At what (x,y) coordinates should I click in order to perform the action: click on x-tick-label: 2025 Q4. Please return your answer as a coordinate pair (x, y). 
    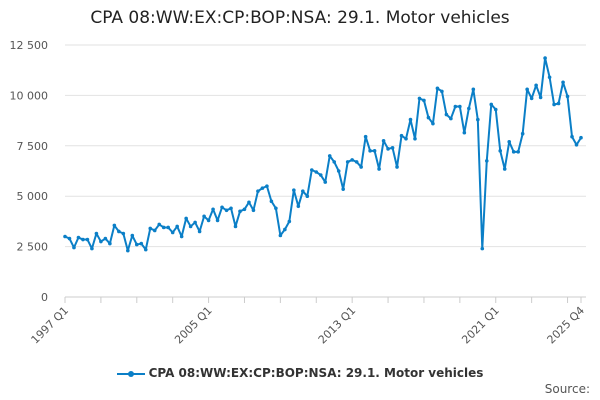
    Looking at the image, I should click on (566, 325).